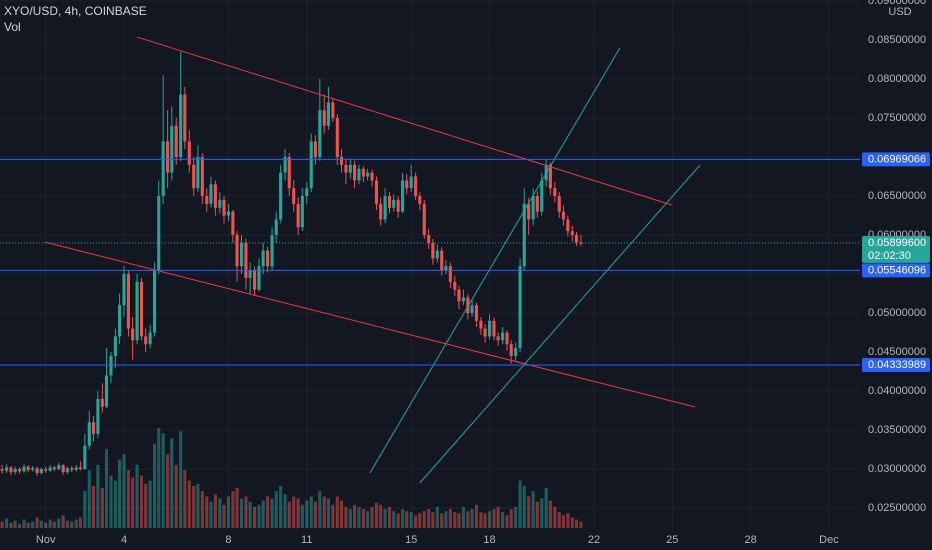  I want to click on currency-box, so click(900, 11).